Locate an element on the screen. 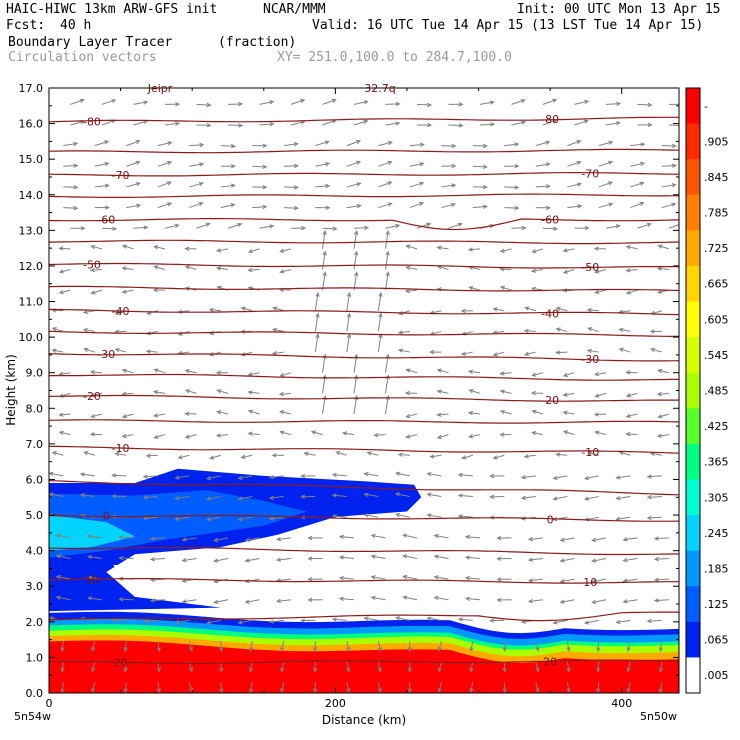 The height and width of the screenshot is (740, 740). colorbar-label: .185 is located at coordinates (716, 568).